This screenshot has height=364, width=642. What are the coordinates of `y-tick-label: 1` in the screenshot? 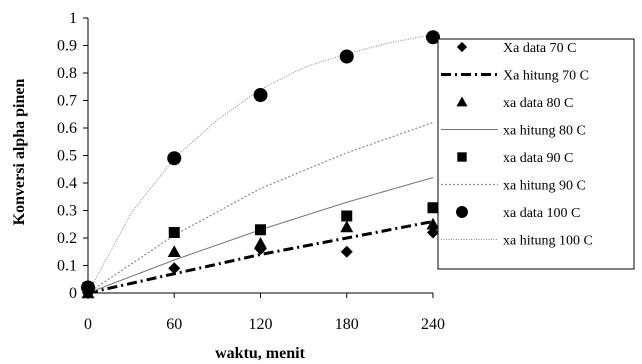 It's located at (73, 18).